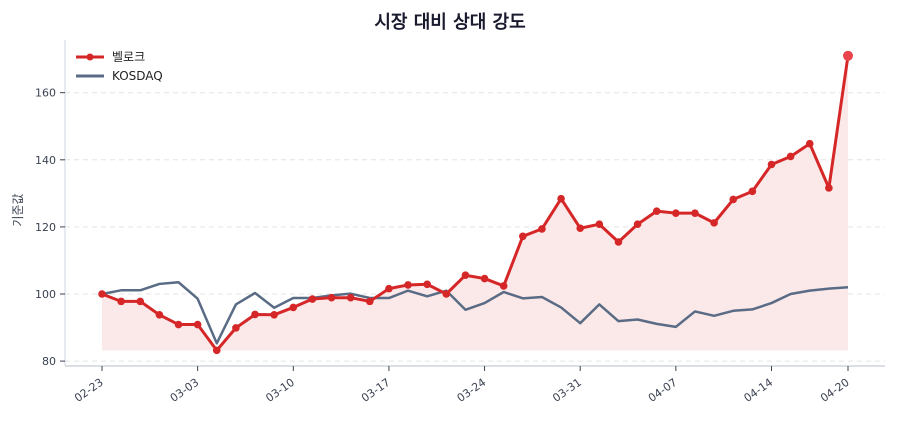  I want to click on y-axis-label: 기준값, so click(18, 209).